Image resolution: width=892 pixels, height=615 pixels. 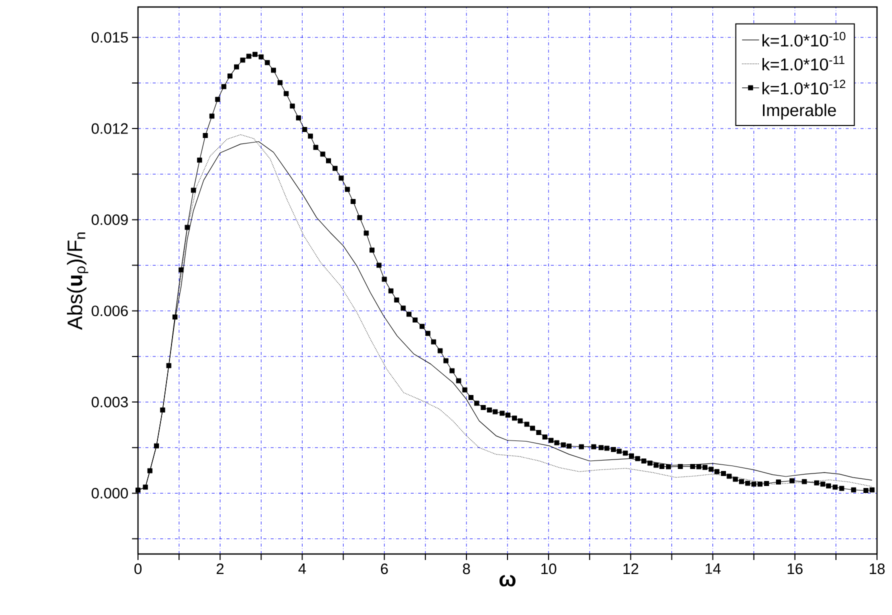 What do you see at coordinates (138, 569) in the screenshot?
I see `x-tick-label: 0` at bounding box center [138, 569].